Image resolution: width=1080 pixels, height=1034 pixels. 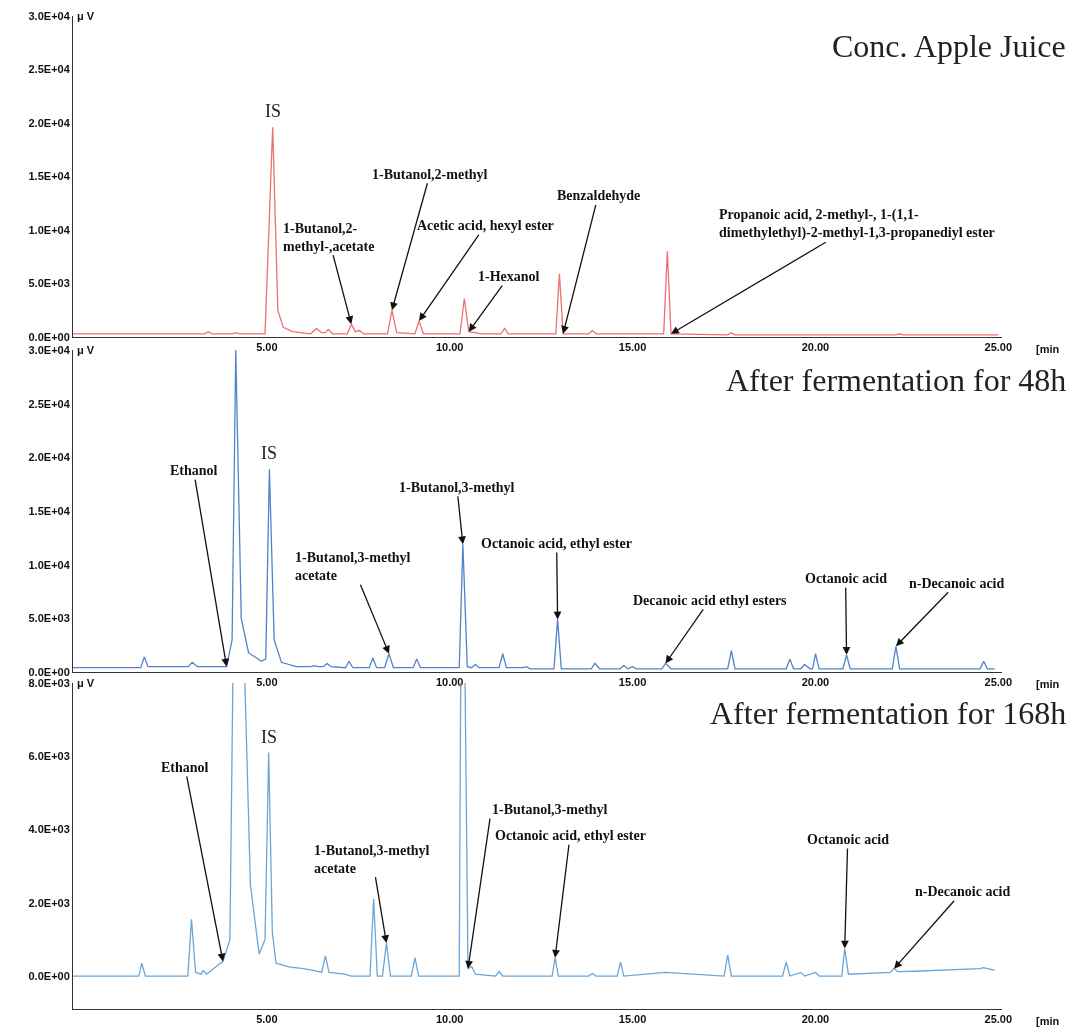 What do you see at coordinates (49, 682) in the screenshot?
I see `y-tick-label: 8.0E+03` at bounding box center [49, 682].